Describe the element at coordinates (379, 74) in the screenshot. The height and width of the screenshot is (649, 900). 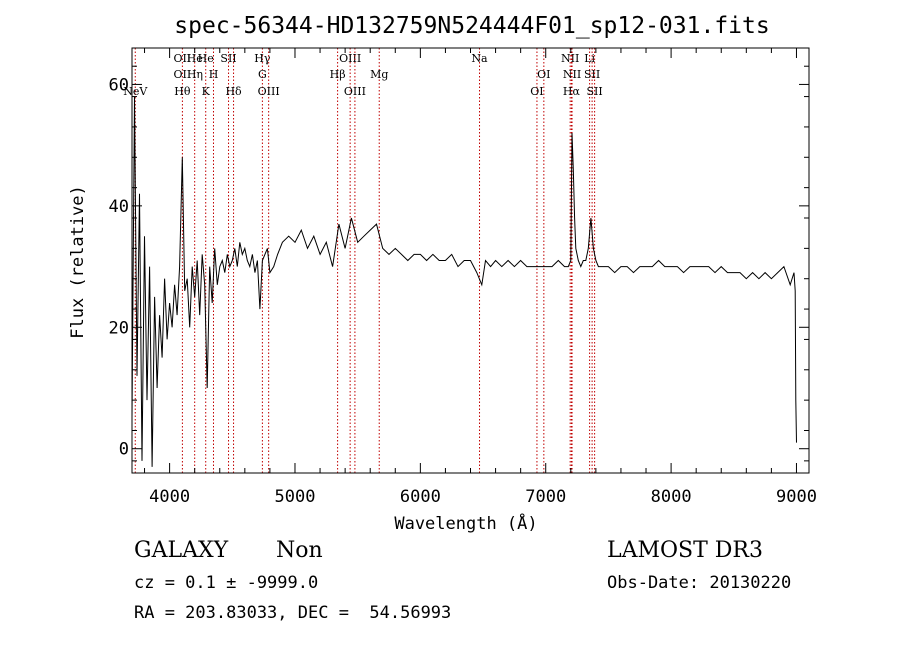
I see `line-marker-label: Mg` at that location.